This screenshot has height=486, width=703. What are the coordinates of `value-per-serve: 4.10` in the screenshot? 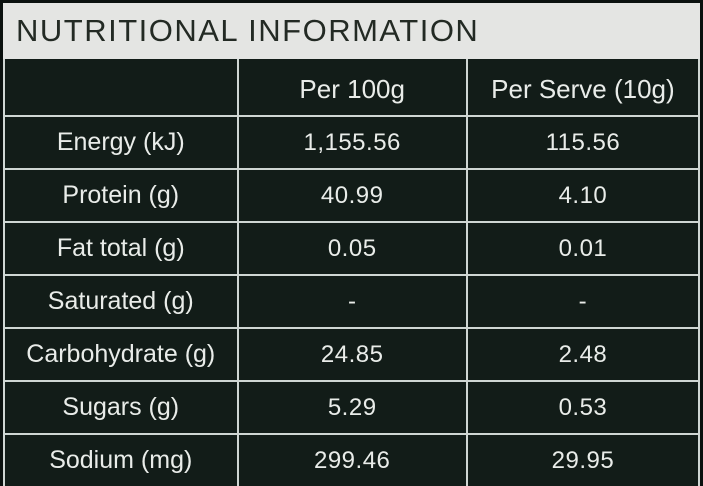 It's located at (583, 195).